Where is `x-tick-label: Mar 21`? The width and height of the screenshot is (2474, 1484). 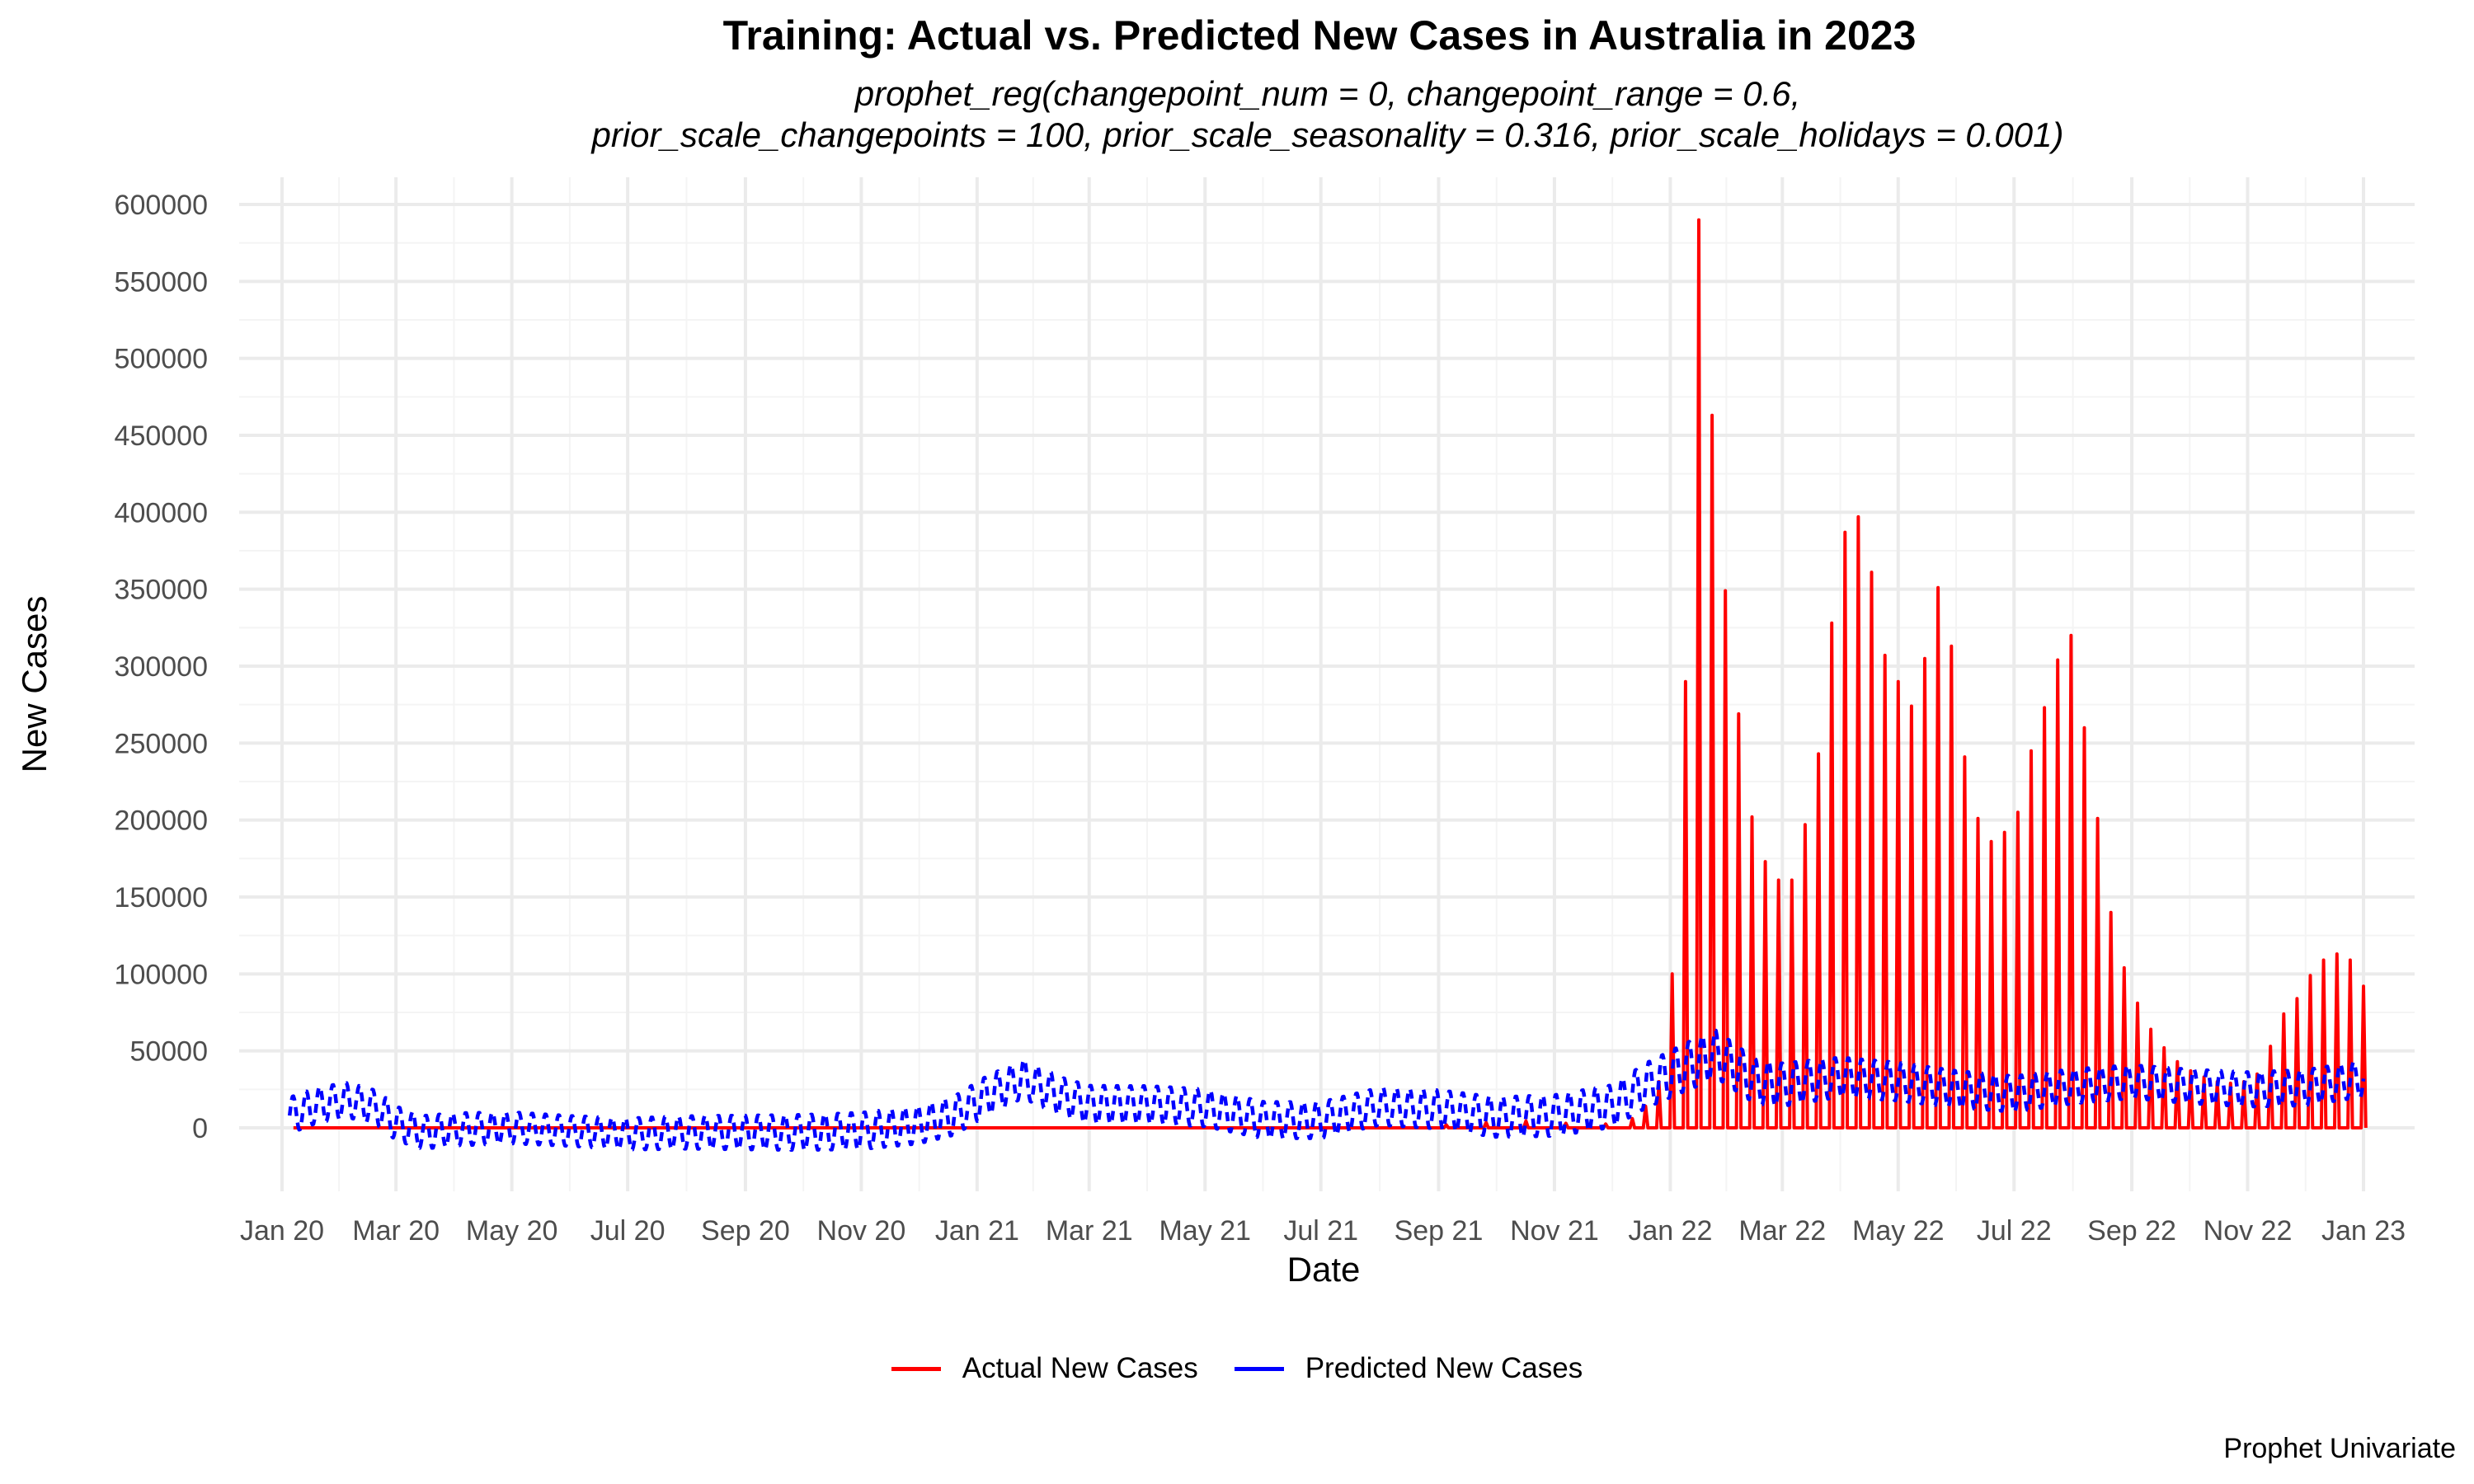 x-tick-label: Mar 21 is located at coordinates (1089, 1231).